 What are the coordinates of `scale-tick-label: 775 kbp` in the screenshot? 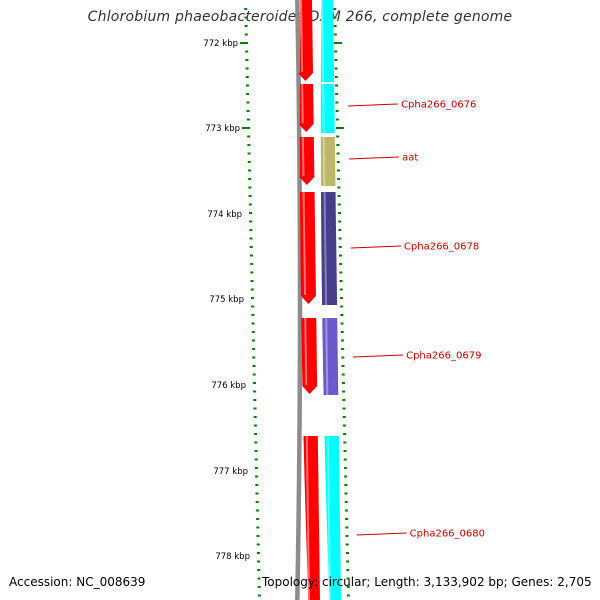 It's located at (226, 300).